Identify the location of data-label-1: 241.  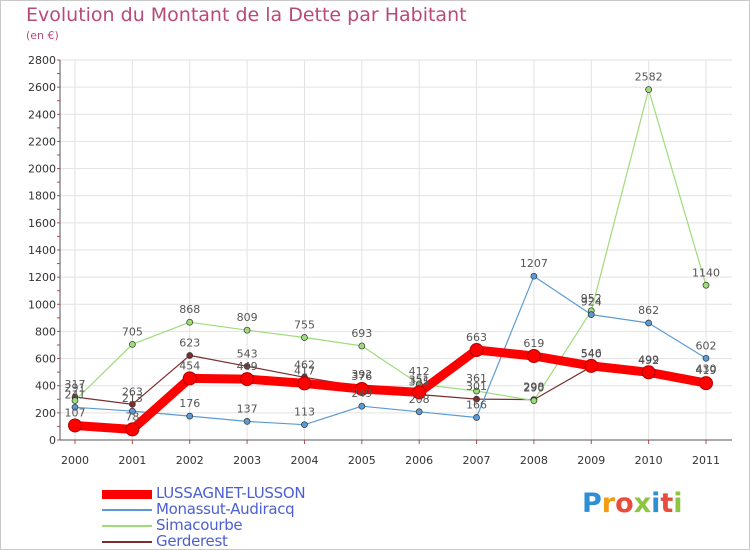
(75, 394).